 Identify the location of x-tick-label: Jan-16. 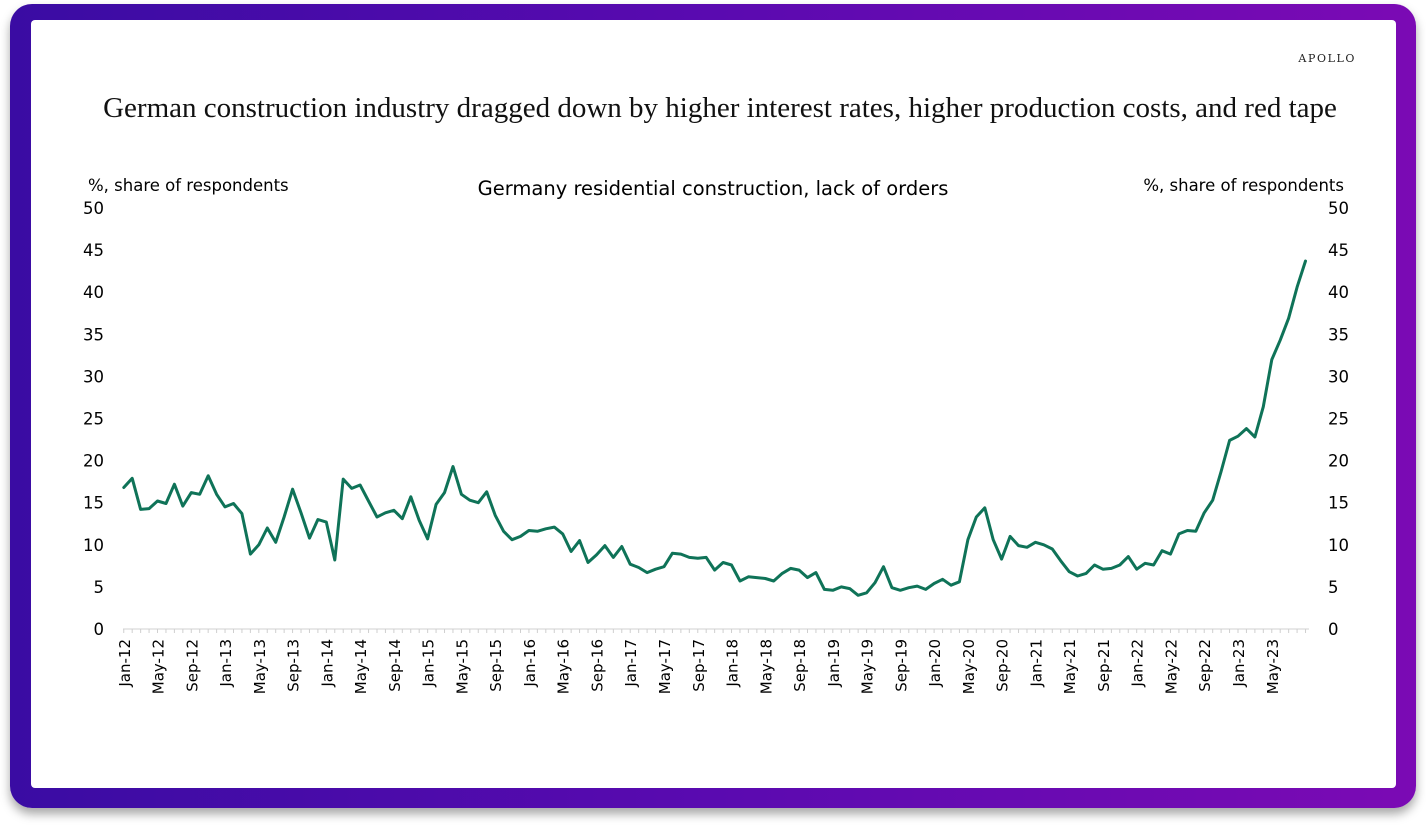
(530, 663).